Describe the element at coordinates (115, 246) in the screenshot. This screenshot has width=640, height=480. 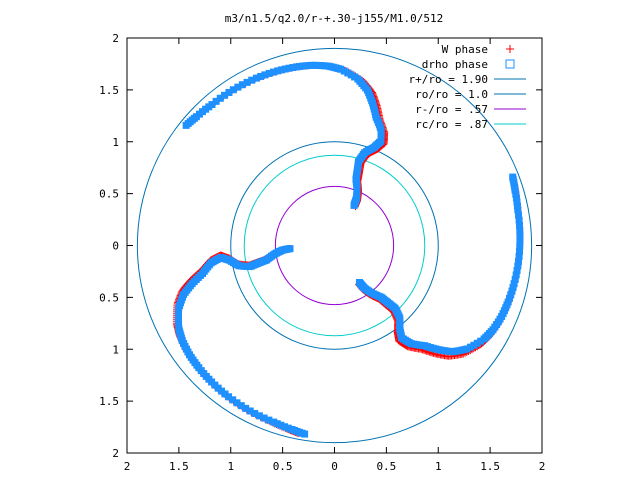
I see `y-tick-label: 0` at that location.